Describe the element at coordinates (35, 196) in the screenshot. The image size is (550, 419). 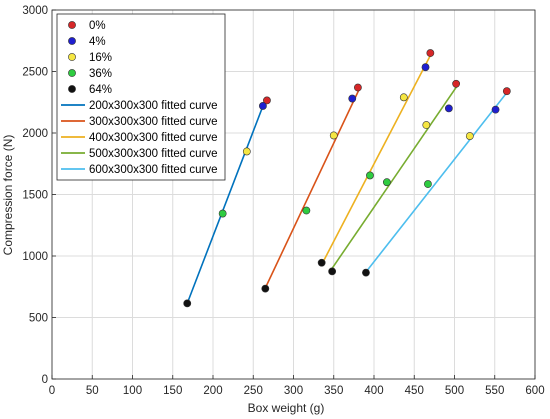
I see `y-tick-label: 1500` at that location.